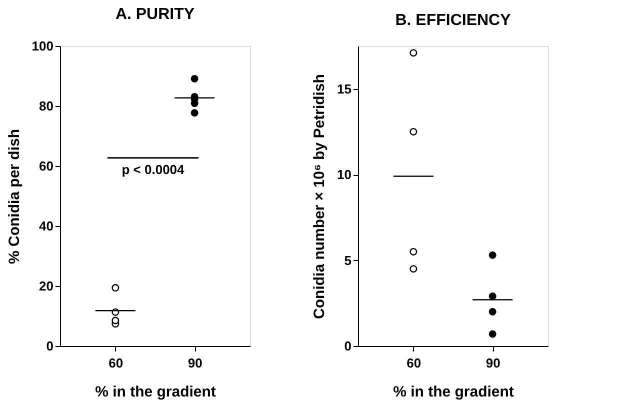  Describe the element at coordinates (453, 20) in the screenshot. I see `chart-title: B. EFFICIENCY` at that location.